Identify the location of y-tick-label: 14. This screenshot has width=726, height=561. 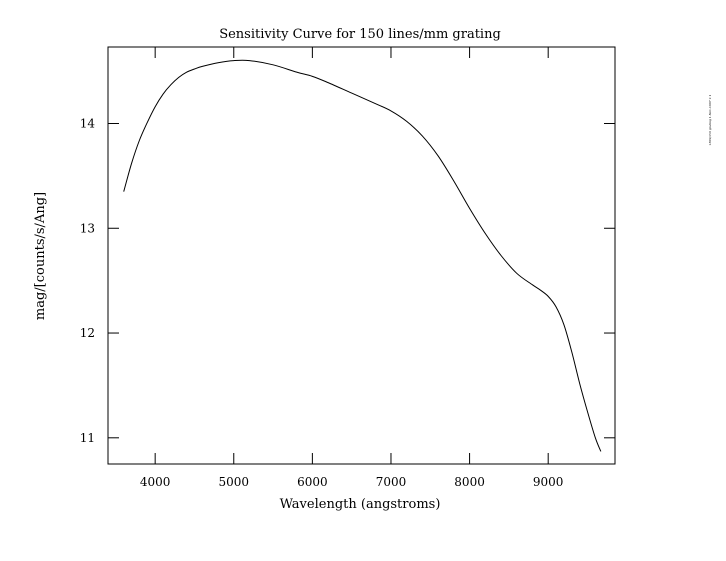
(88, 123).